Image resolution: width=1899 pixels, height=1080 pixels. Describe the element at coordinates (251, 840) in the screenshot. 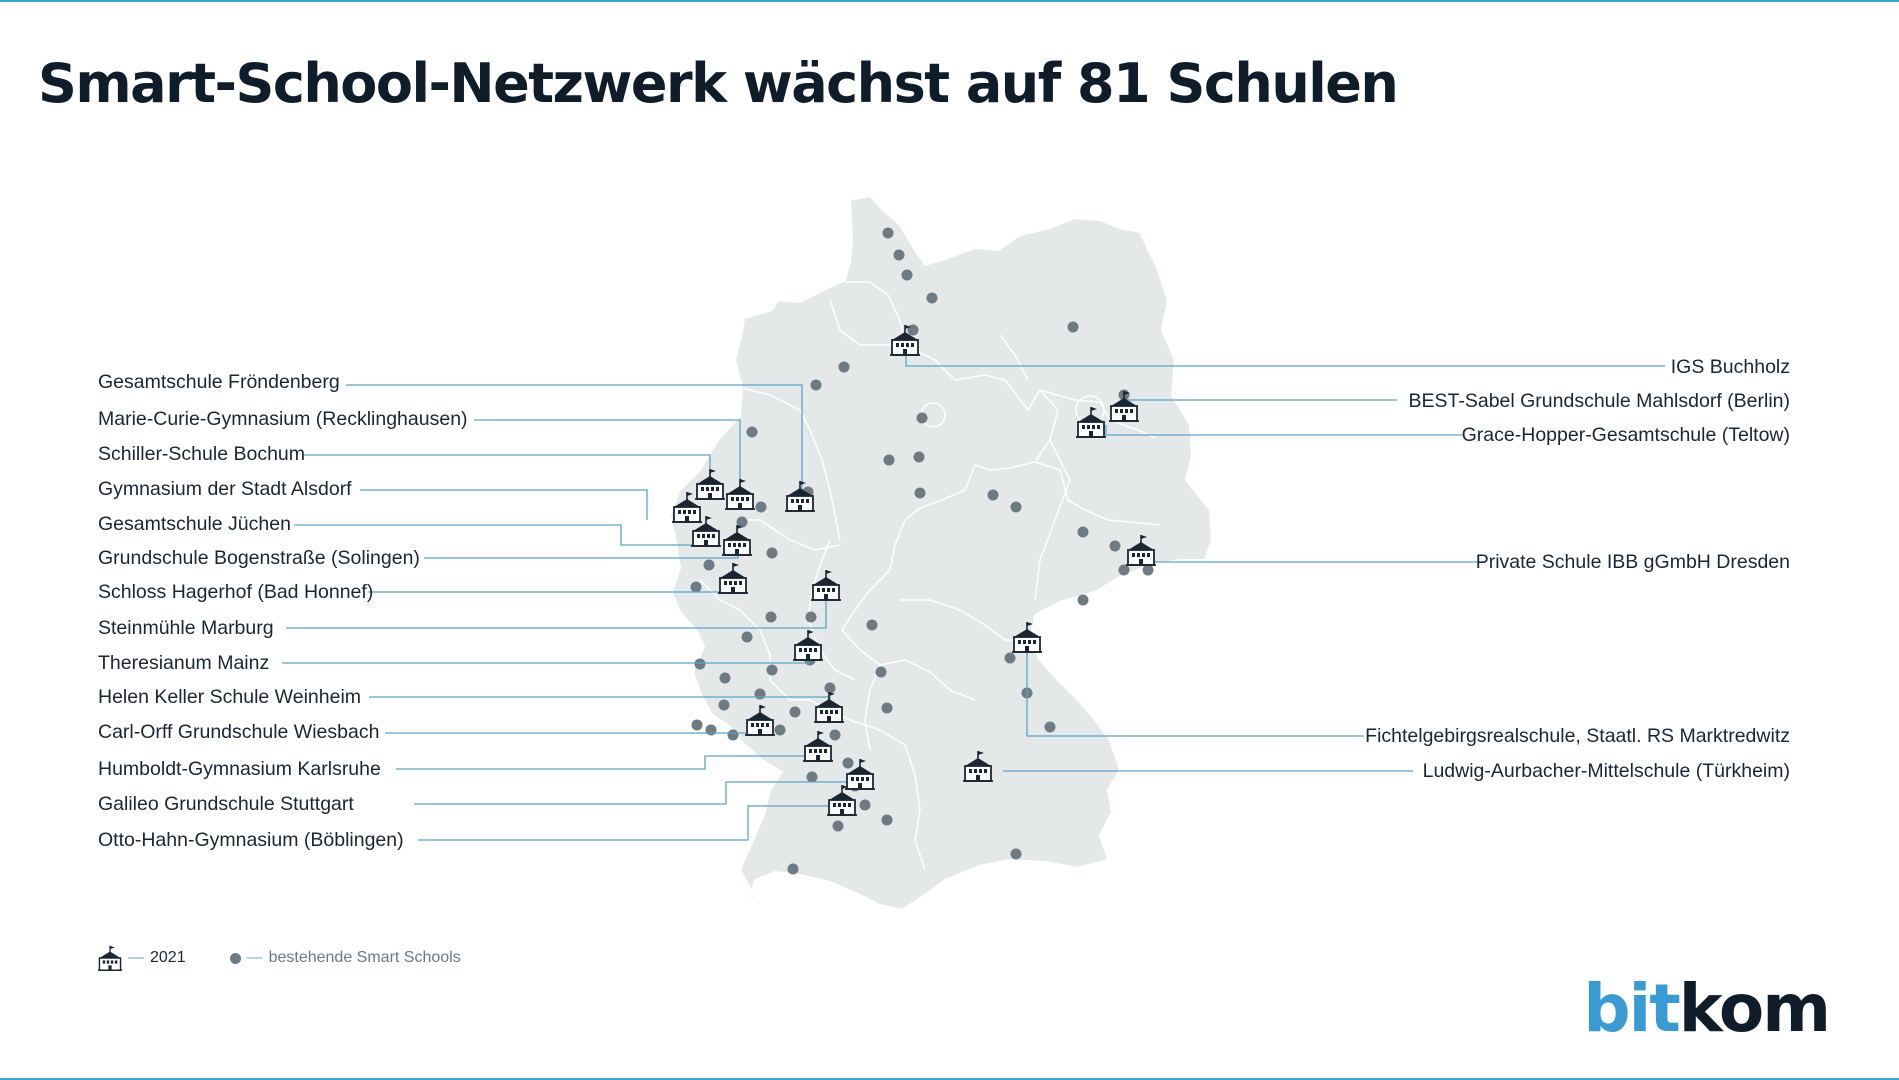

I see `label-boeblingen: Otto-Hahn-Gymnasium (Böblingen)` at that location.